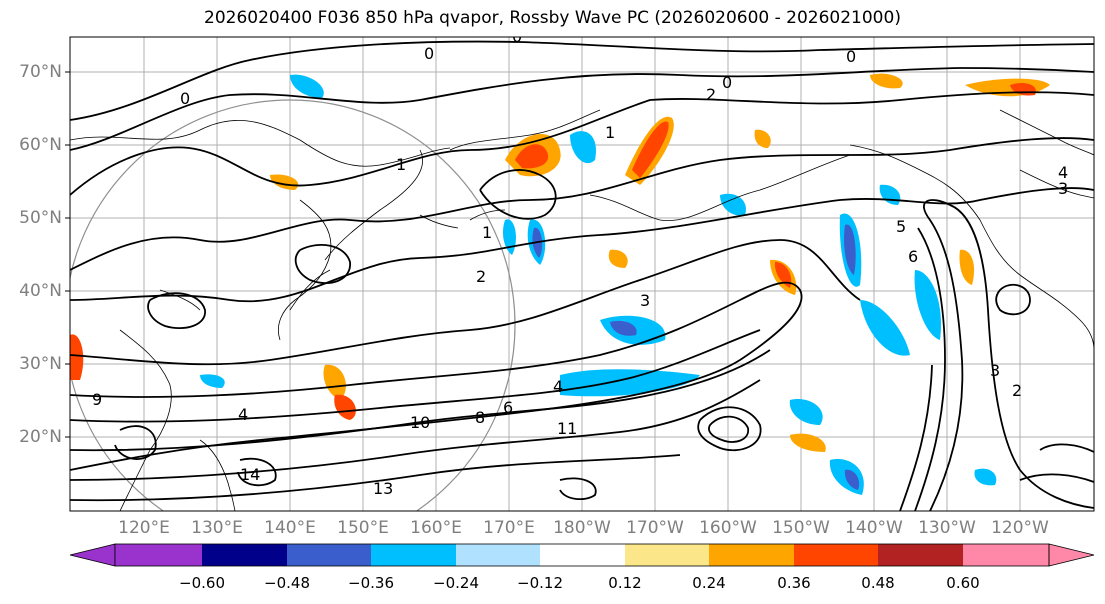 The width and height of the screenshot is (1105, 604). Describe the element at coordinates (217, 528) in the screenshot. I see `lon-label: 130°E` at that location.